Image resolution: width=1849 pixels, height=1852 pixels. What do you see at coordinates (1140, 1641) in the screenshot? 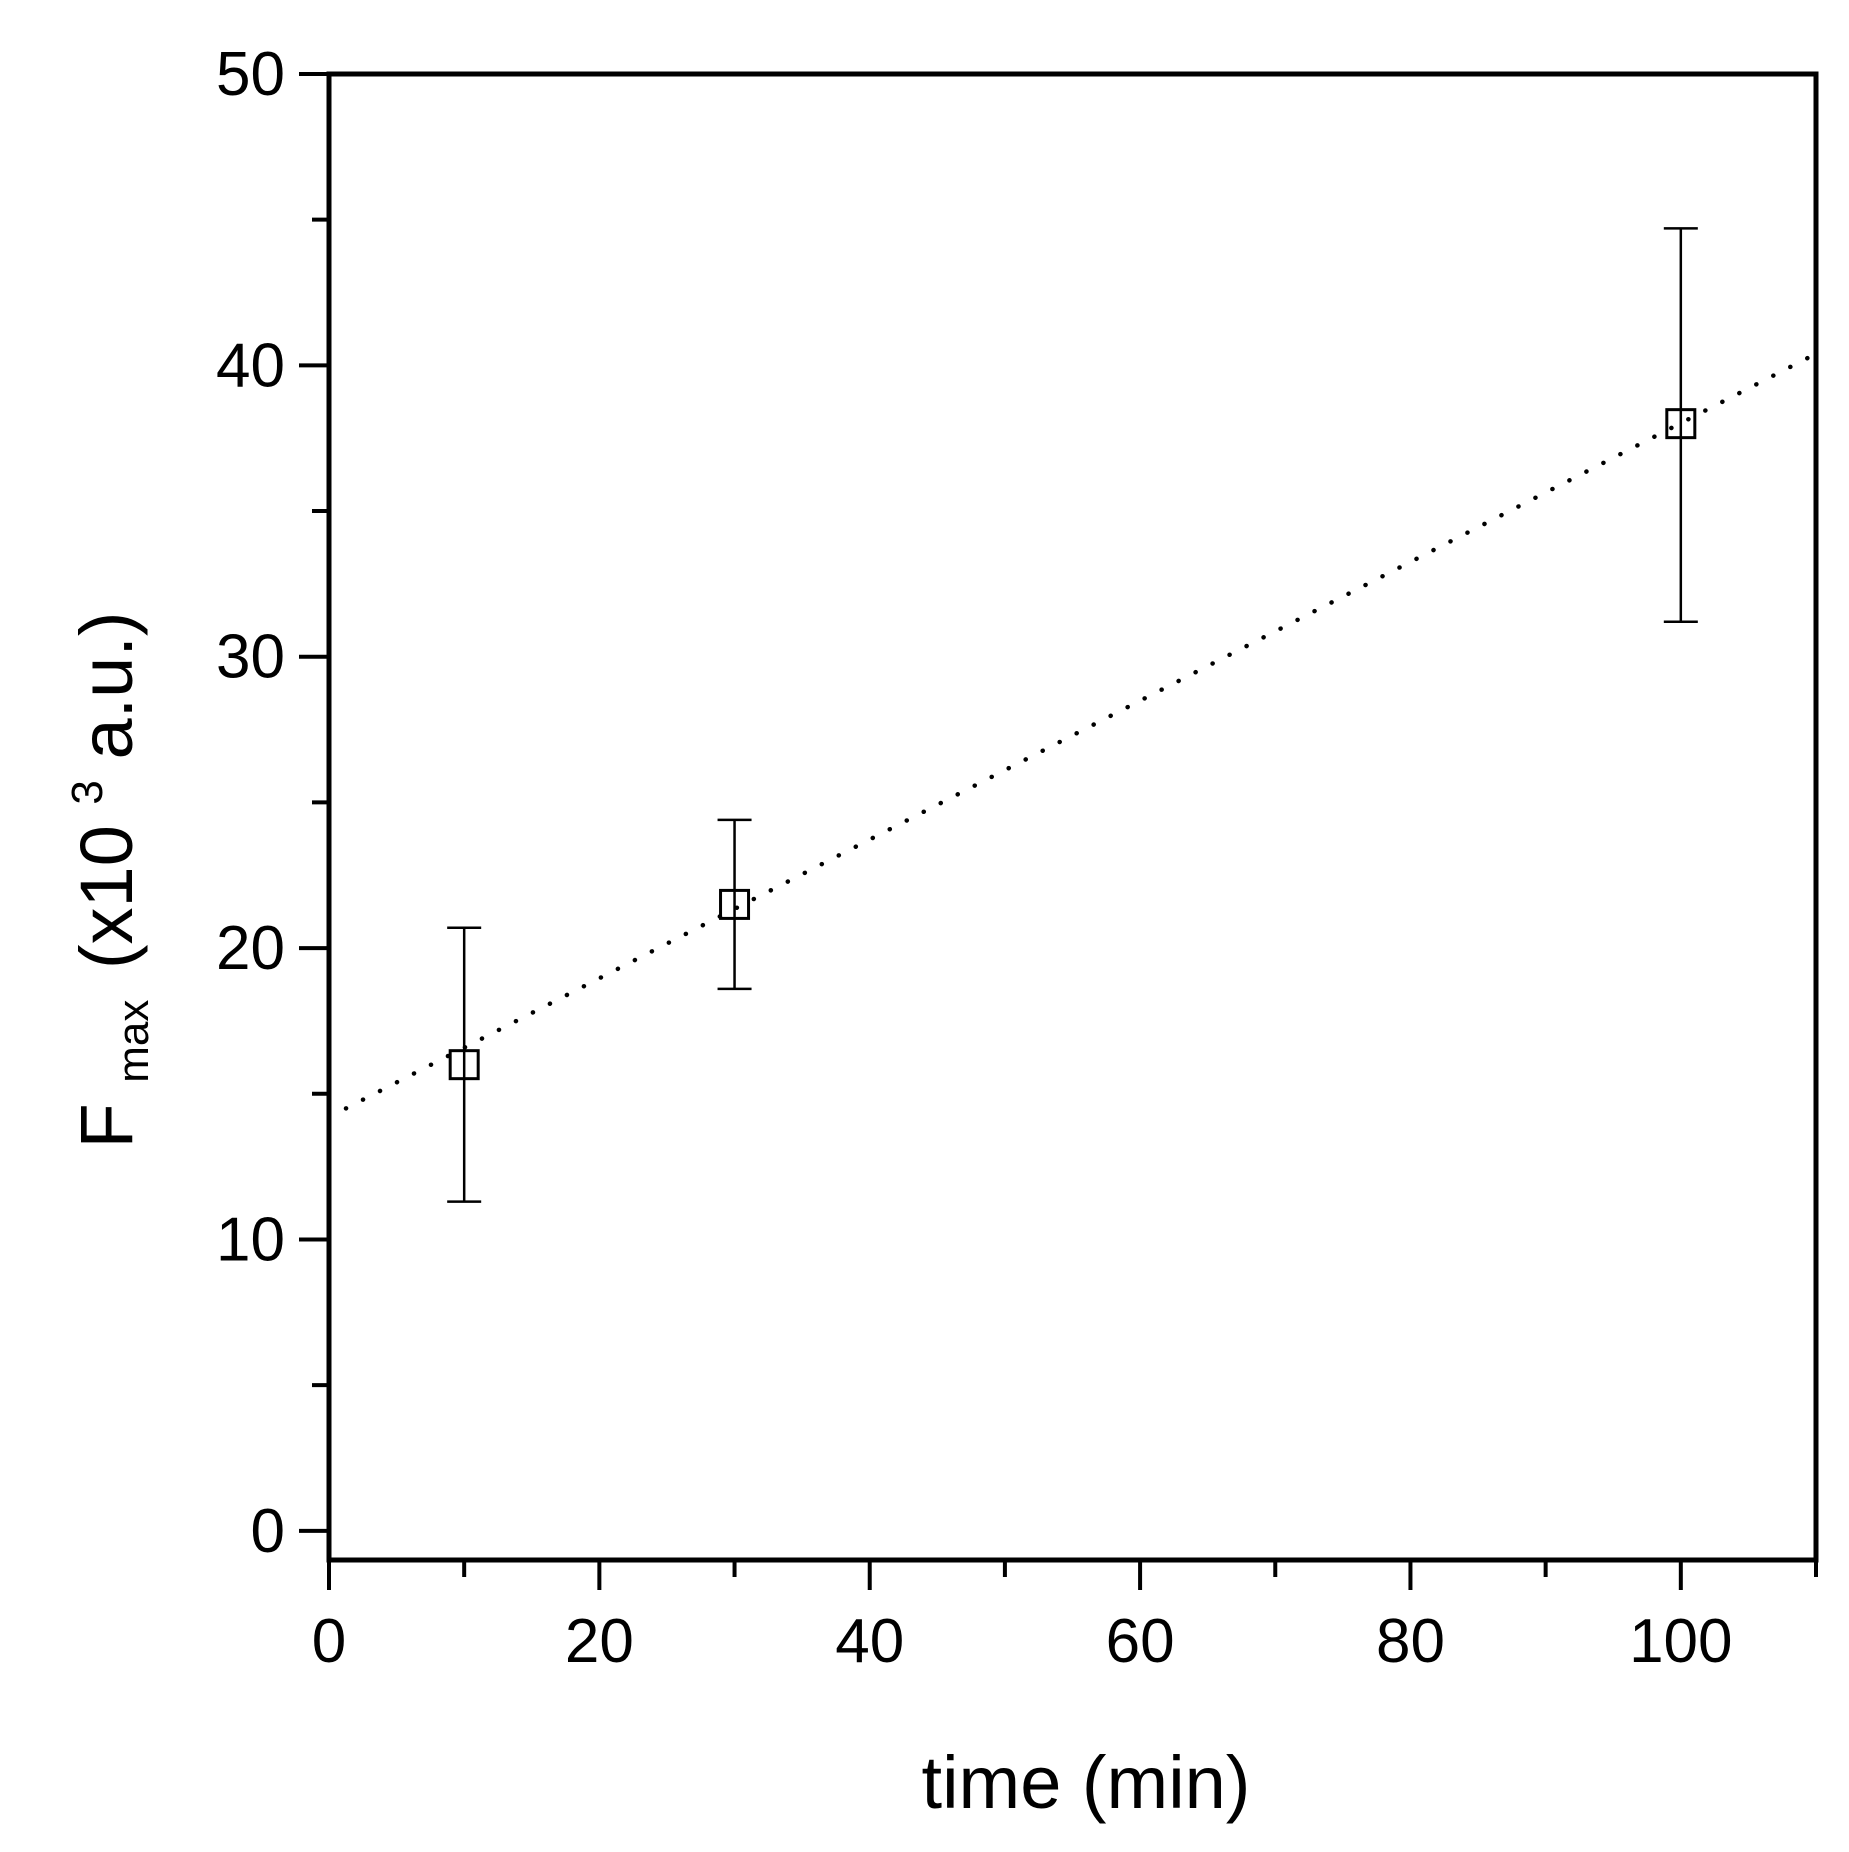
I see `x-tick-label: 60` at bounding box center [1140, 1641].